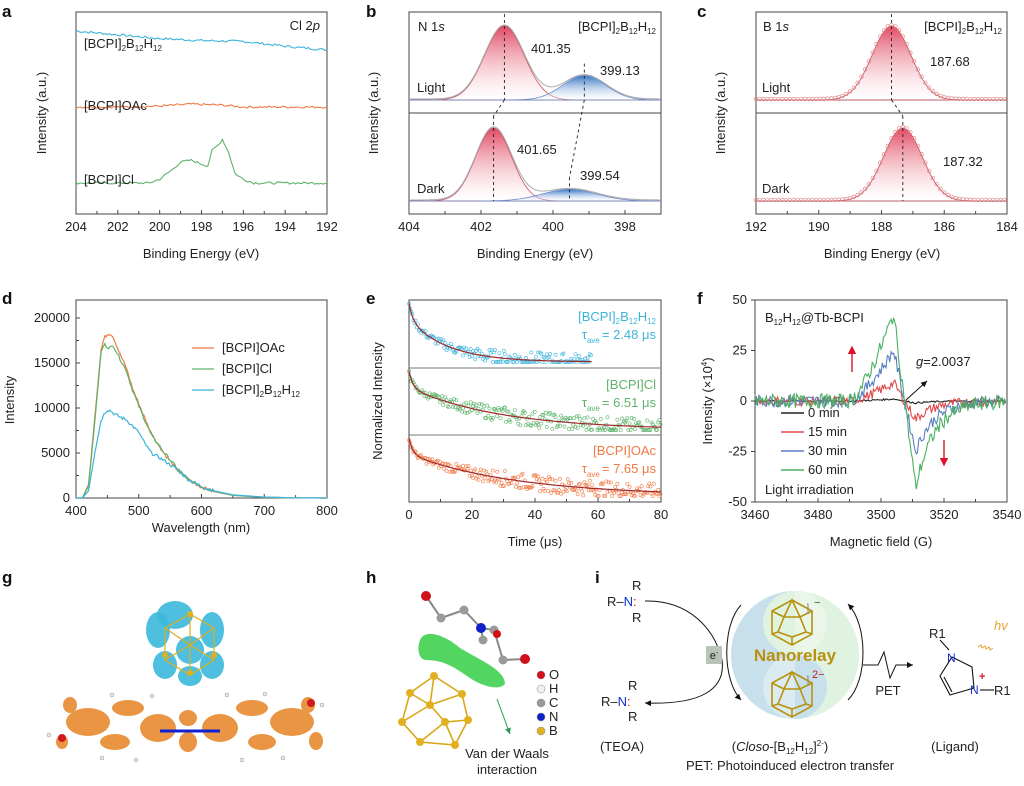  What do you see at coordinates (625, 226) in the screenshot?
I see `x-tick-label-b: 398` at bounding box center [625, 226].